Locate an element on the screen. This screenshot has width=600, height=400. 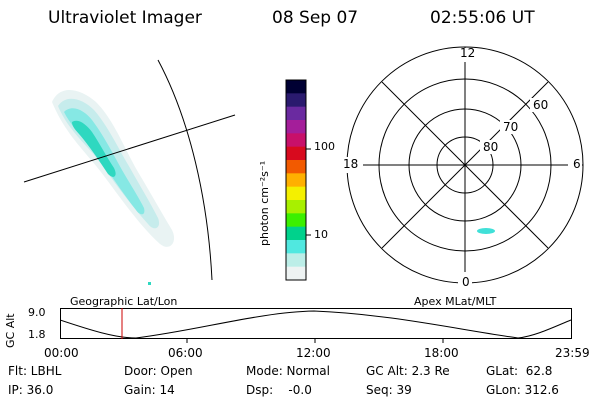
ip-info: IP: 36.0 is located at coordinates (31, 390).